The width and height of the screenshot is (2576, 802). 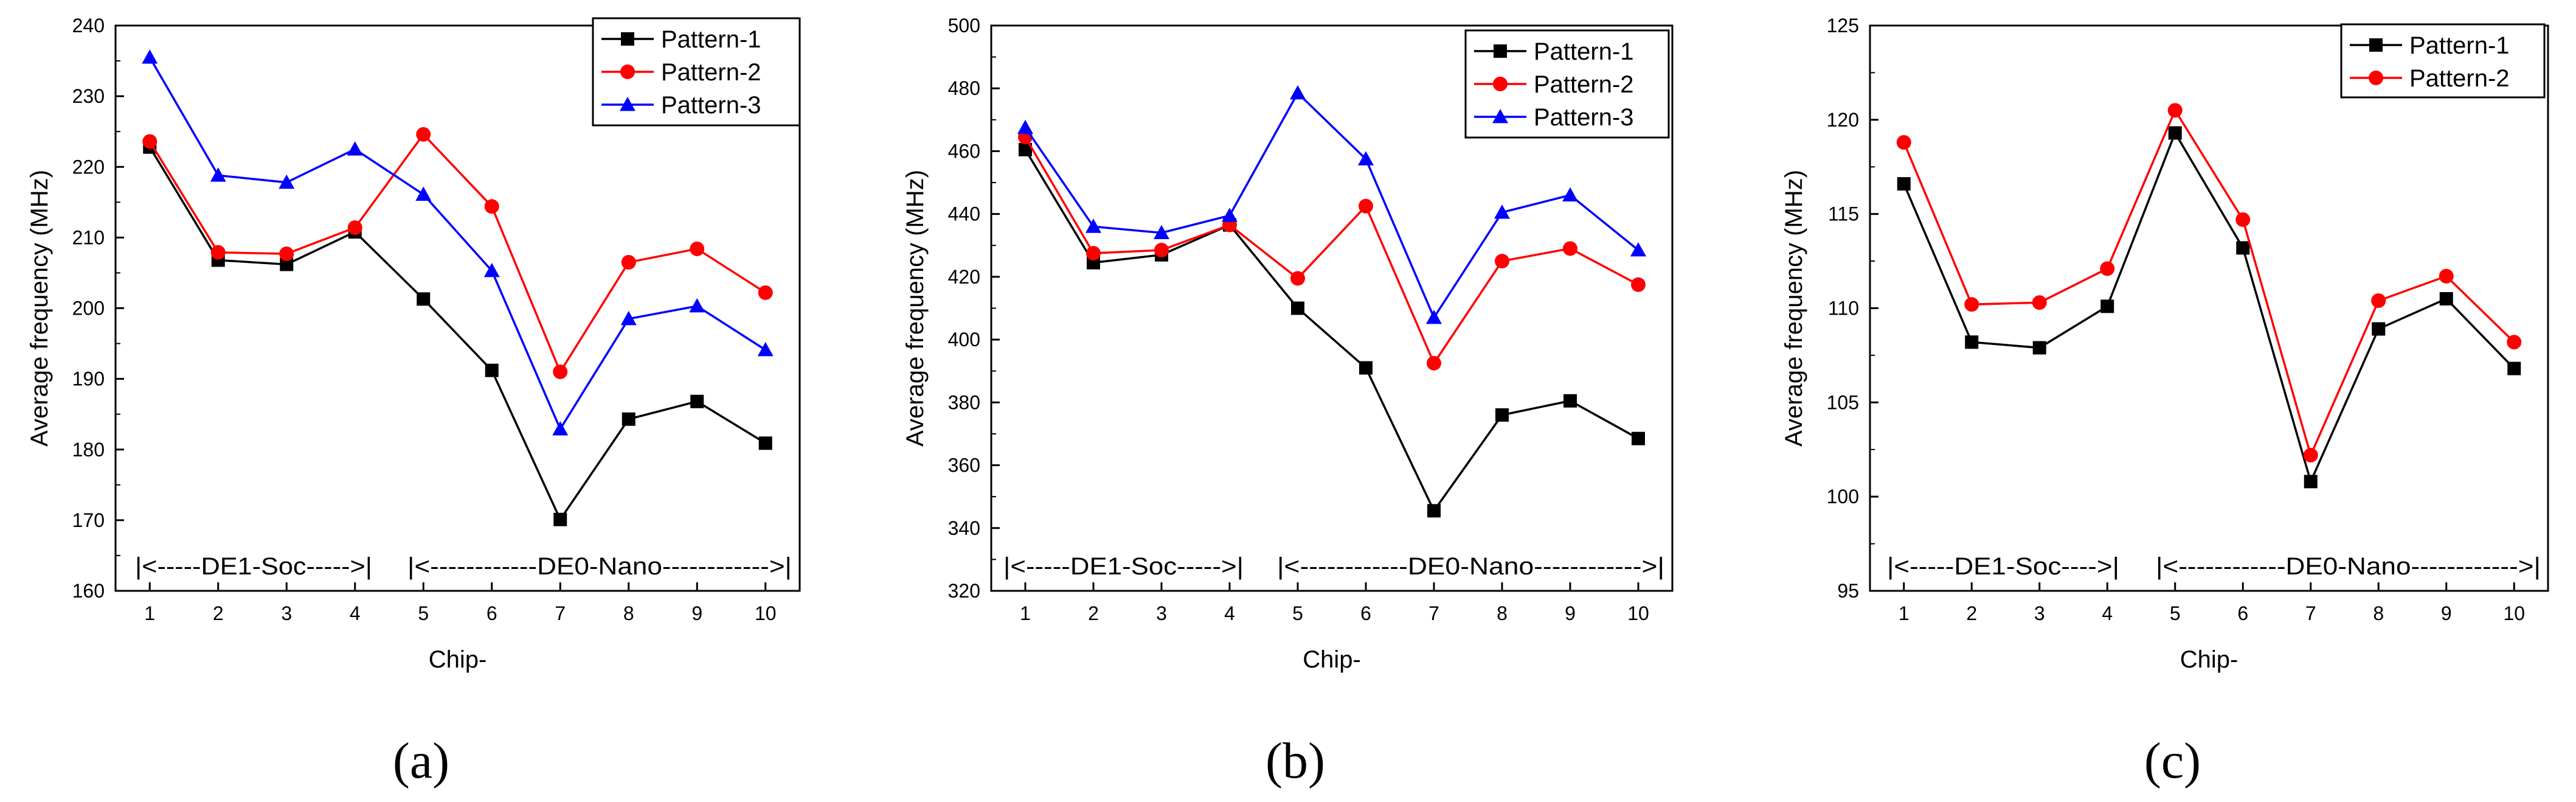 I want to click on panel-label: (c), so click(x=2172, y=761).